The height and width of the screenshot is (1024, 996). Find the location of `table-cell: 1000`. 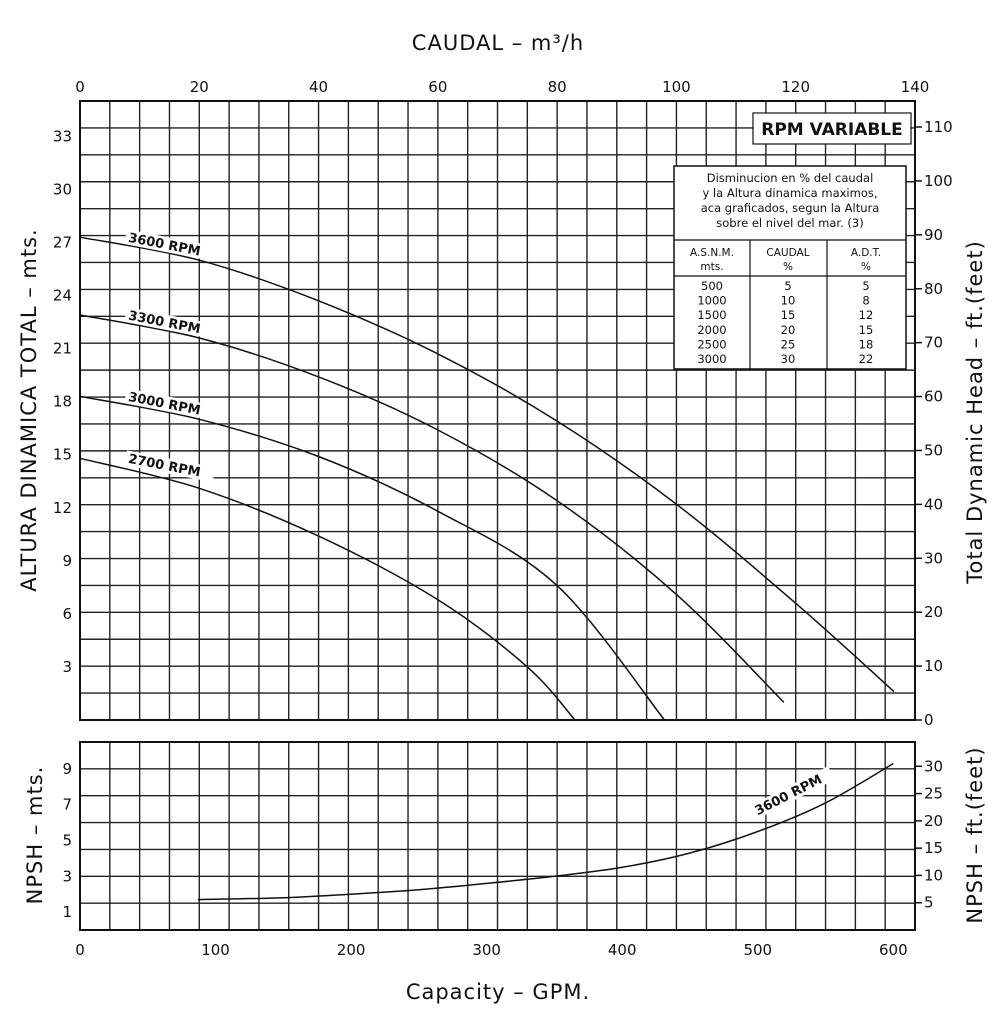

table-cell: 1000 is located at coordinates (711, 301).